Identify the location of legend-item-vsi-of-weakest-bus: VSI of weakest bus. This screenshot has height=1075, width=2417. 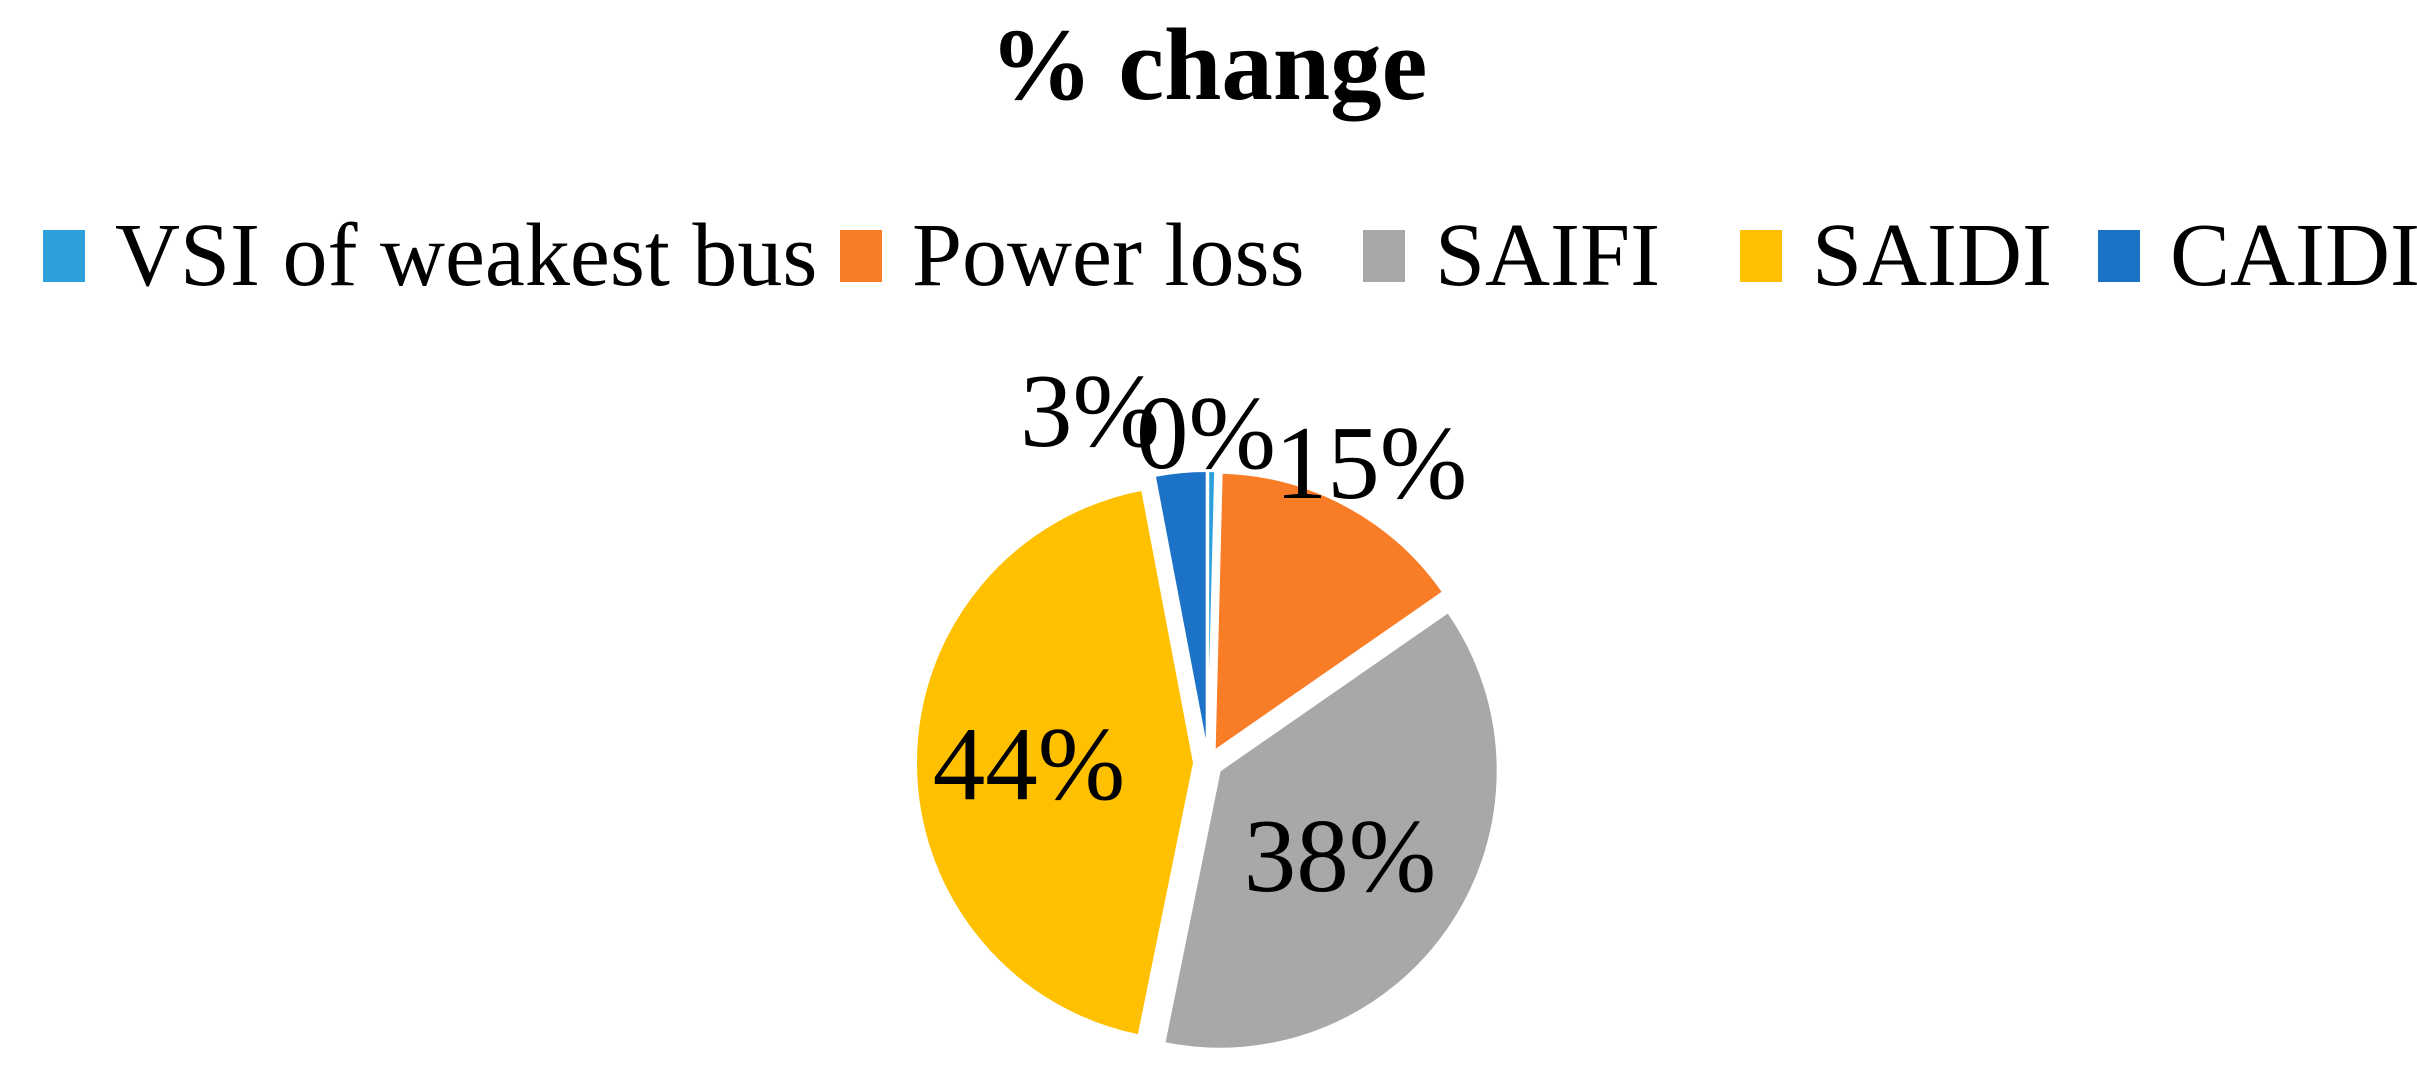
(430, 256).